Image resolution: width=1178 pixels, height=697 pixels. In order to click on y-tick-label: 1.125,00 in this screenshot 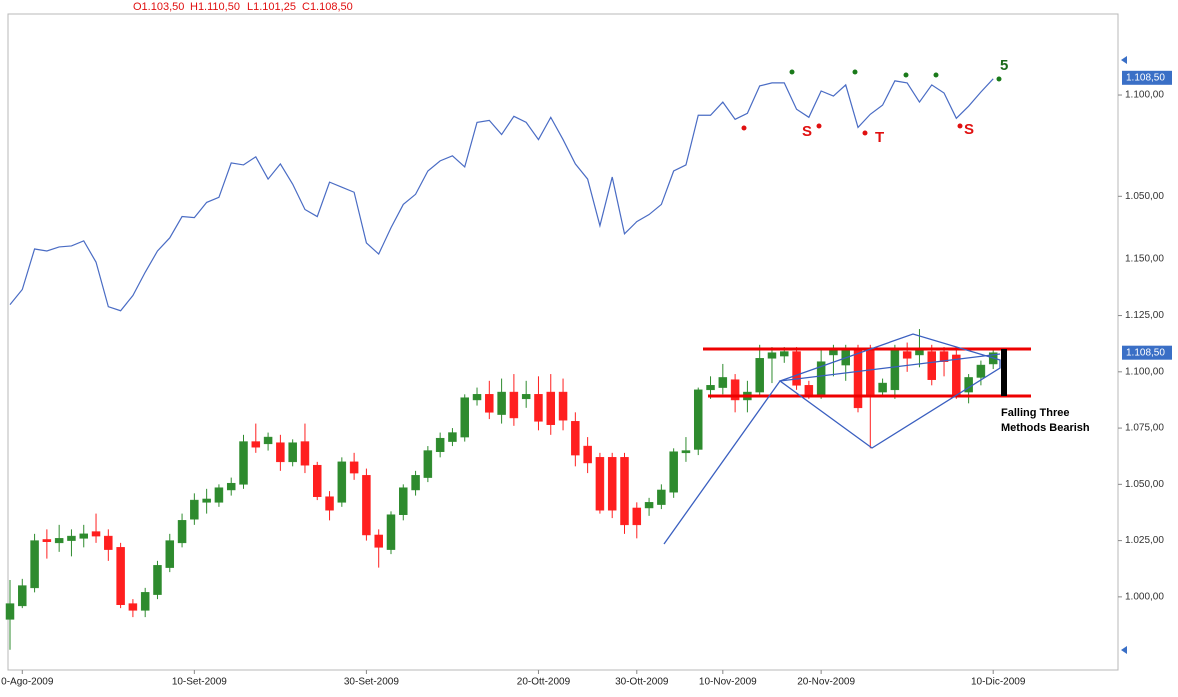, I will do `click(1144, 315)`.